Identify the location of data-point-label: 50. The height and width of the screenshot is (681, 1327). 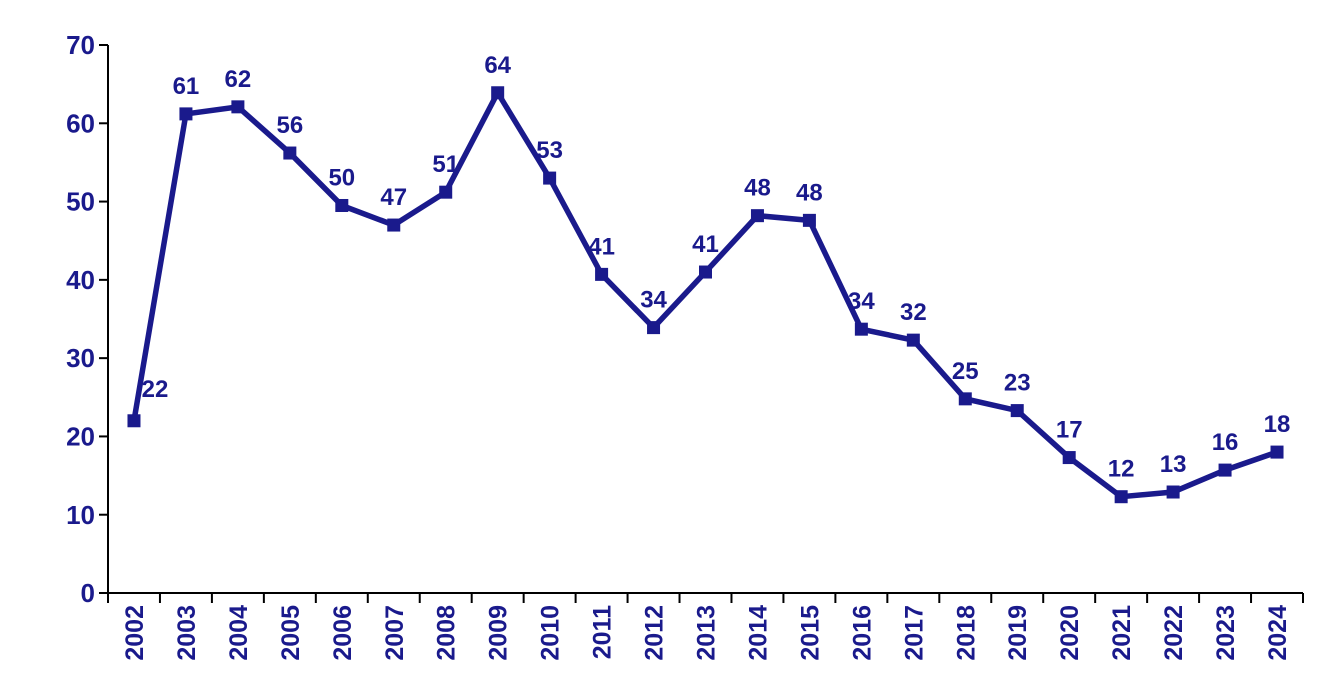
(341, 177).